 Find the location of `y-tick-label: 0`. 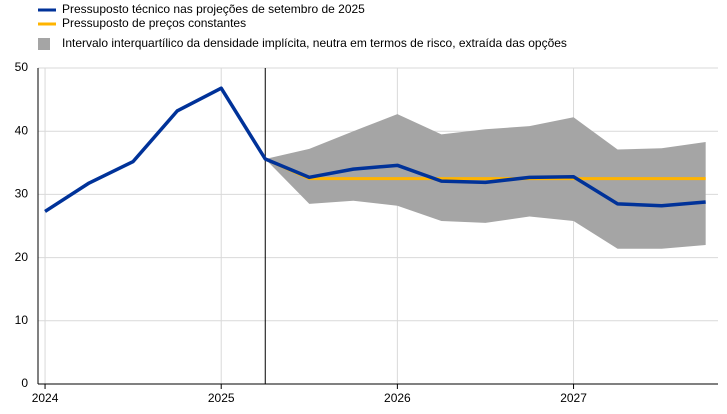

y-tick-label: 0 is located at coordinates (24, 383).